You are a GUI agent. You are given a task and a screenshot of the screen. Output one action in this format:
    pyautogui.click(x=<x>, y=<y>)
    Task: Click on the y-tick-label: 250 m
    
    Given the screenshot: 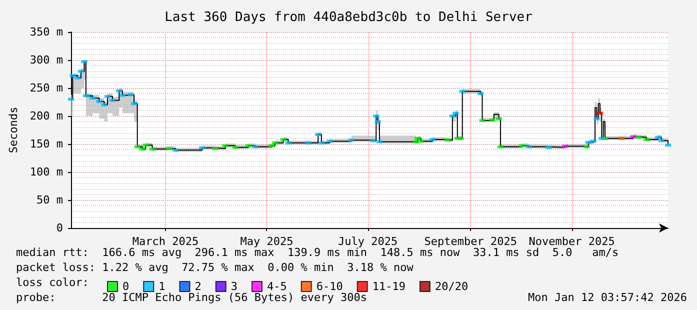 What is the action you would take?
    pyautogui.click(x=47, y=88)
    